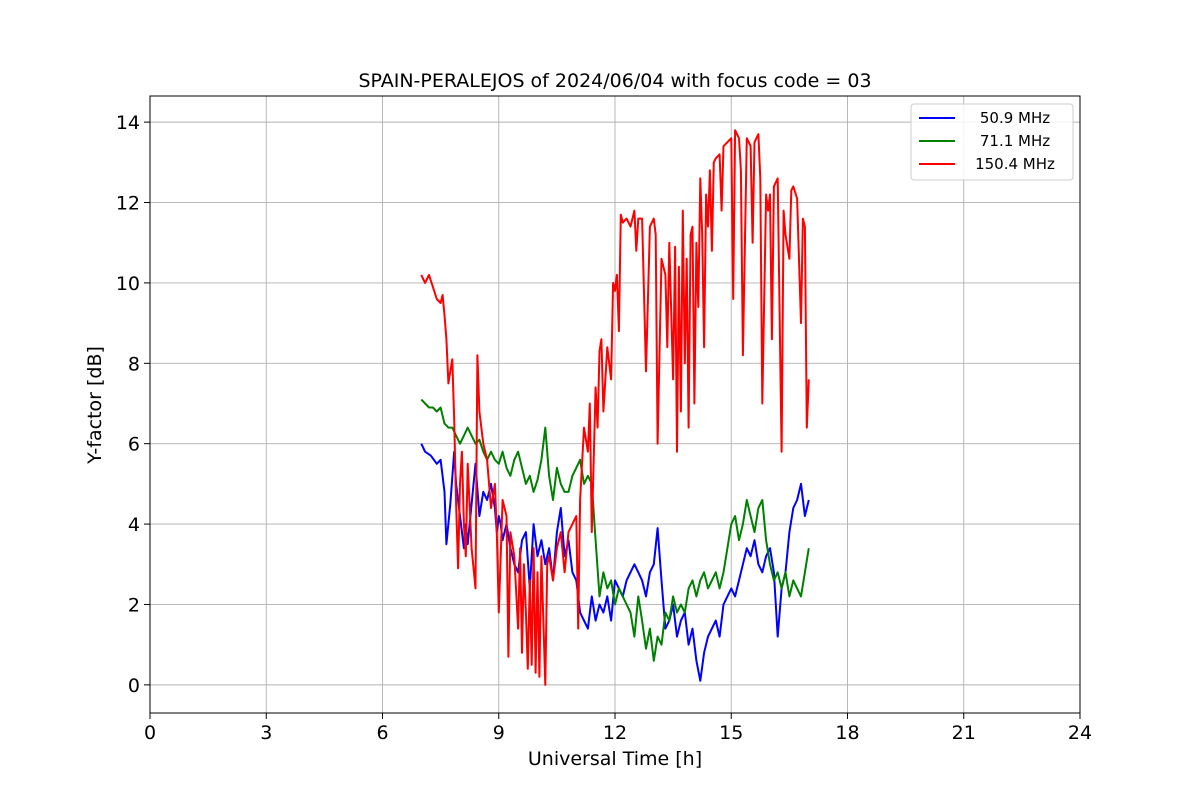  Describe the element at coordinates (95, 405) in the screenshot. I see `y-axis-label: Y-factor [dB]` at that location.